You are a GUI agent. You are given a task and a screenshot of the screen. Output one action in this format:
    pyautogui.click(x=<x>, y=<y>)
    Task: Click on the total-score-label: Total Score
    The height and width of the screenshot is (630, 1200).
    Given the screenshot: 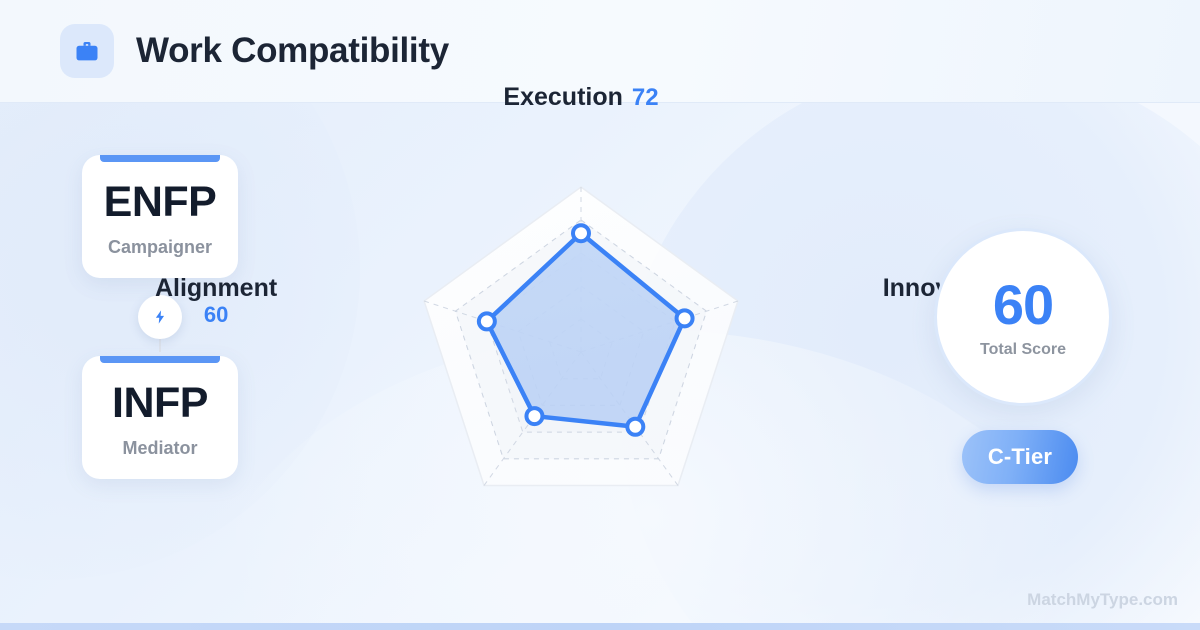 What is the action you would take?
    pyautogui.click(x=1023, y=349)
    